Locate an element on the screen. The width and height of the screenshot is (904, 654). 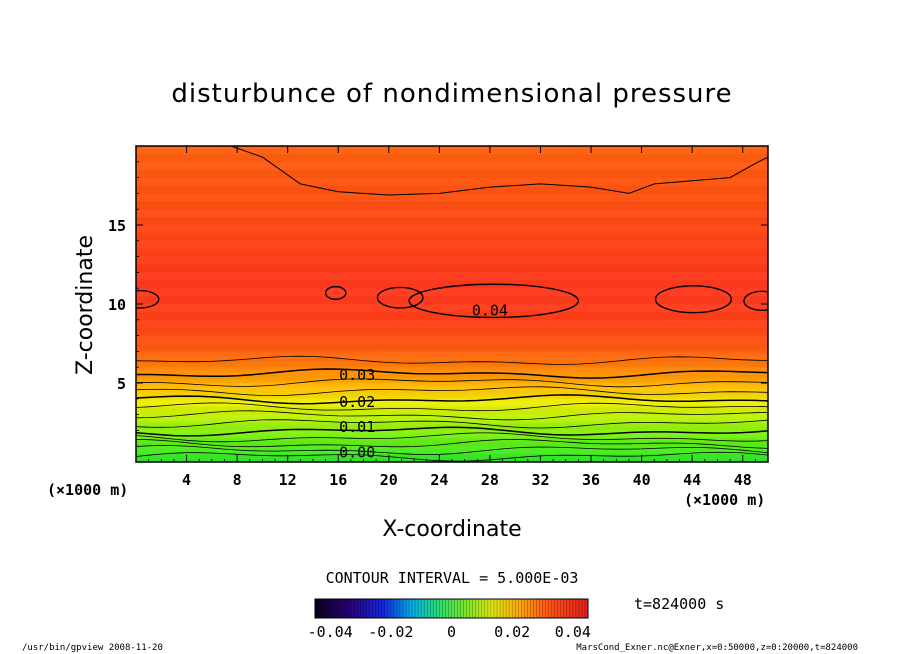
x-unit-right: (×1000 m) is located at coordinates (724, 500).